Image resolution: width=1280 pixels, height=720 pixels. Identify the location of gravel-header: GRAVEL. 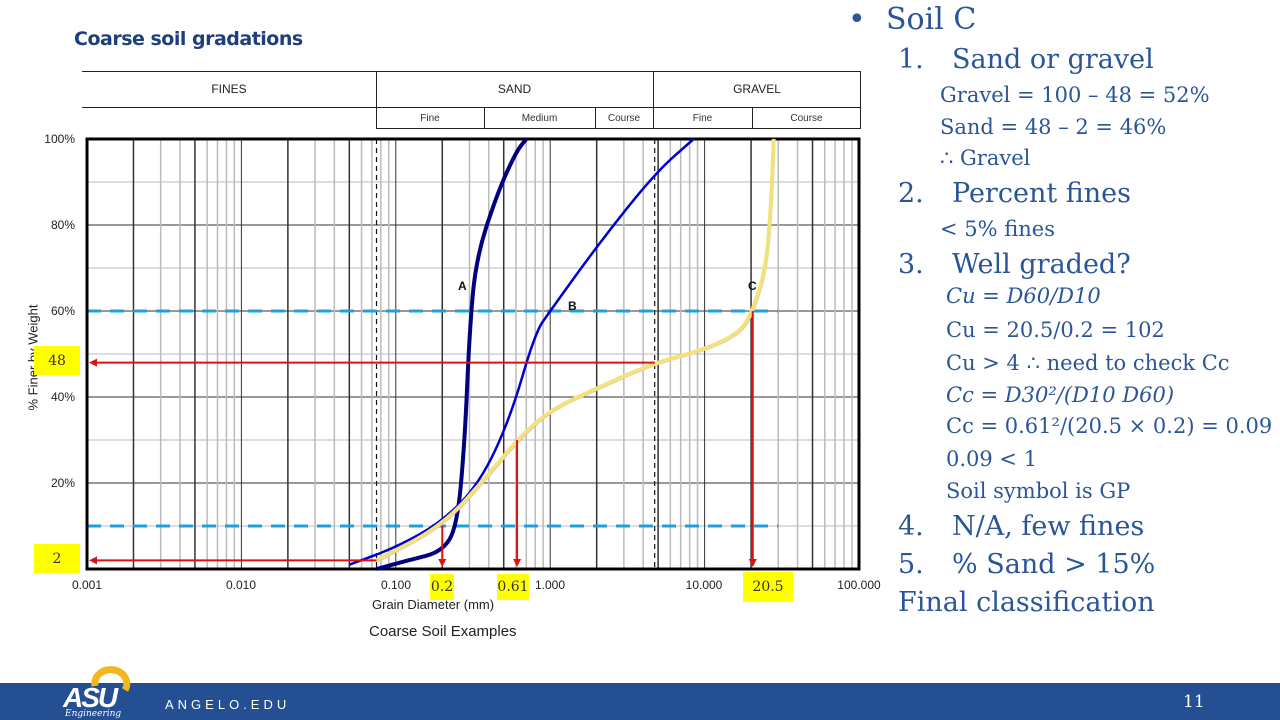
(757, 89).